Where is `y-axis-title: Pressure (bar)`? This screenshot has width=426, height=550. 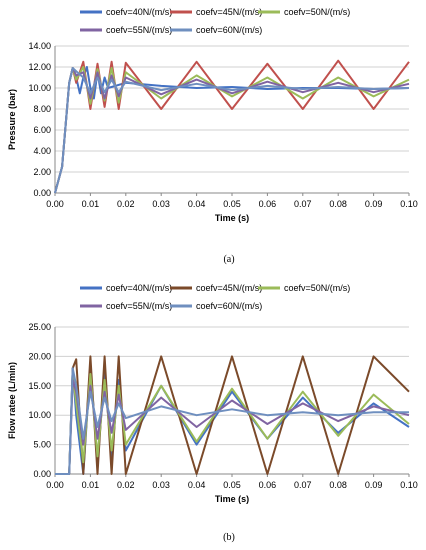
y-axis-title: Pressure (bar) is located at coordinates (12, 119).